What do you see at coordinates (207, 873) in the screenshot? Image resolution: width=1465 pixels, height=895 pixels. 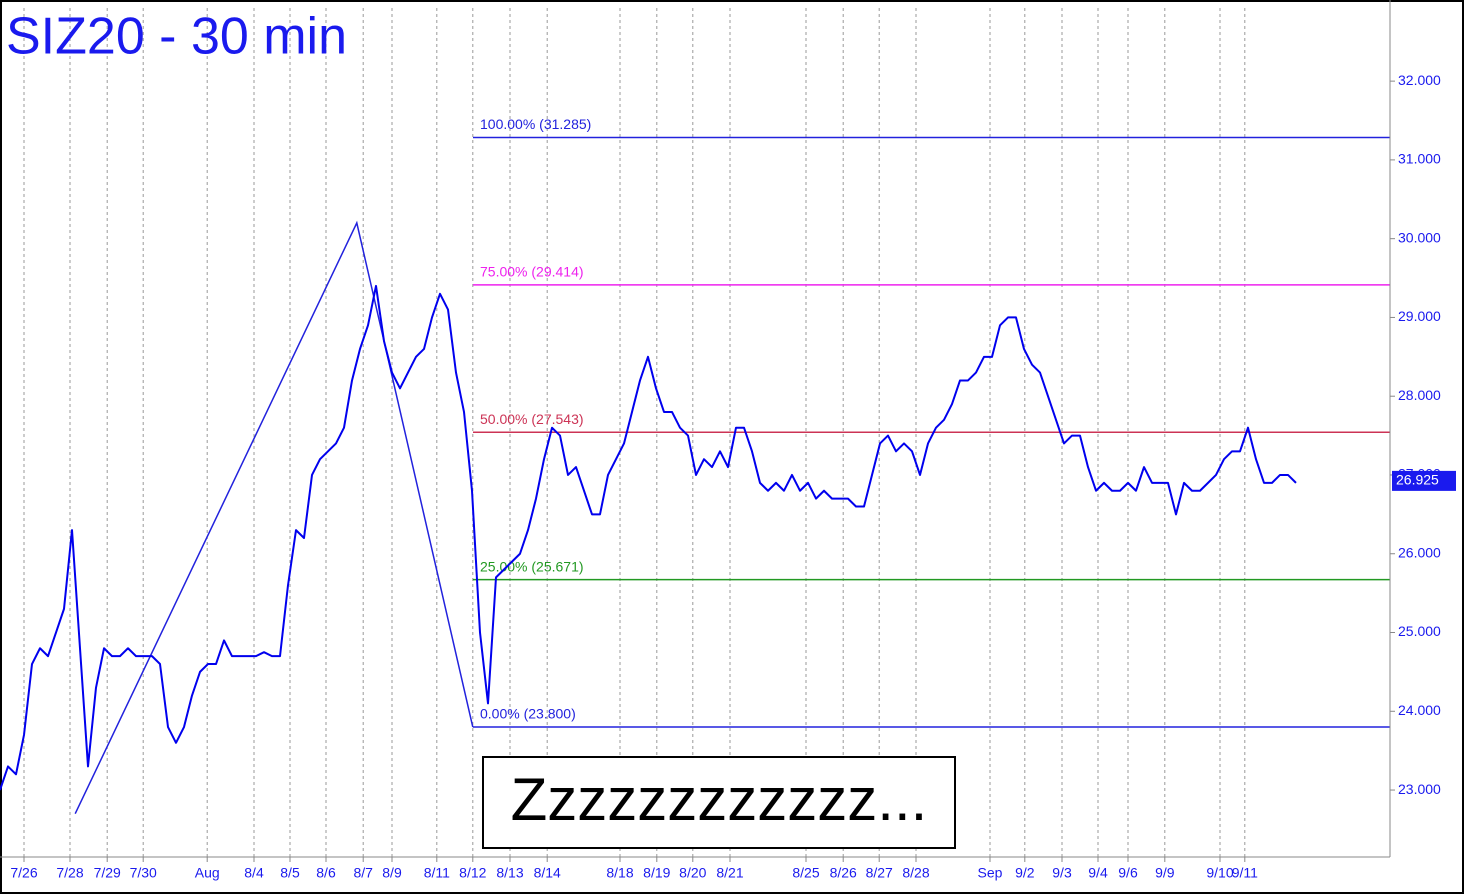 I see `x-tick-label: Aug` at bounding box center [207, 873].